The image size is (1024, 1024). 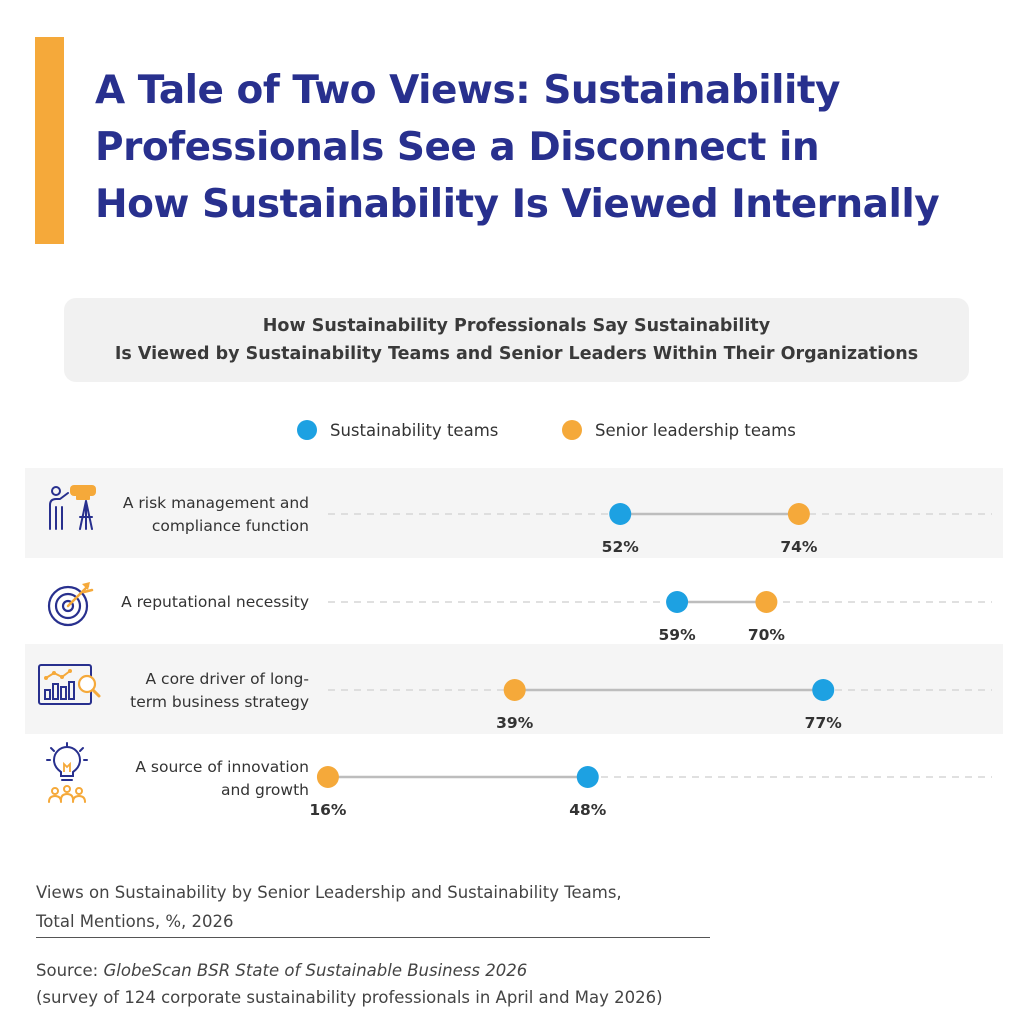 I want to click on source-label: Source:, so click(x=67, y=970).